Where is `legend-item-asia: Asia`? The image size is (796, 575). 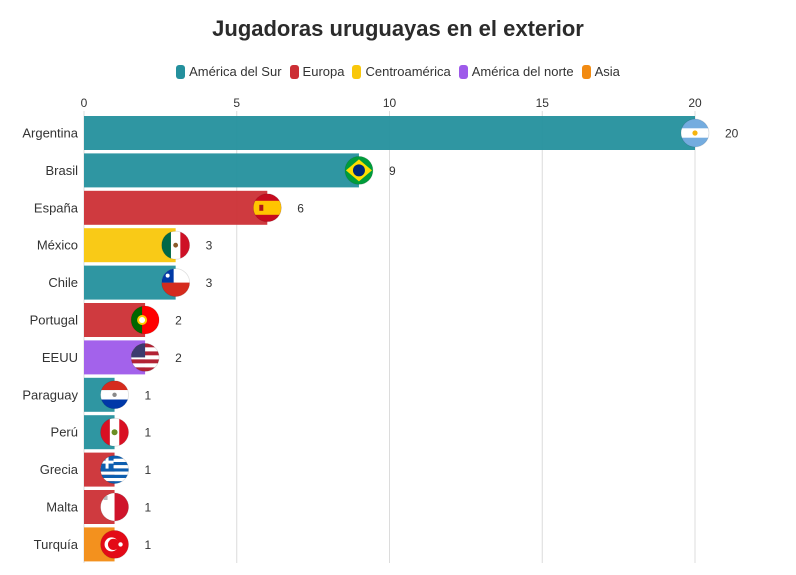
legend-item-asia: Asia is located at coordinates (600, 71).